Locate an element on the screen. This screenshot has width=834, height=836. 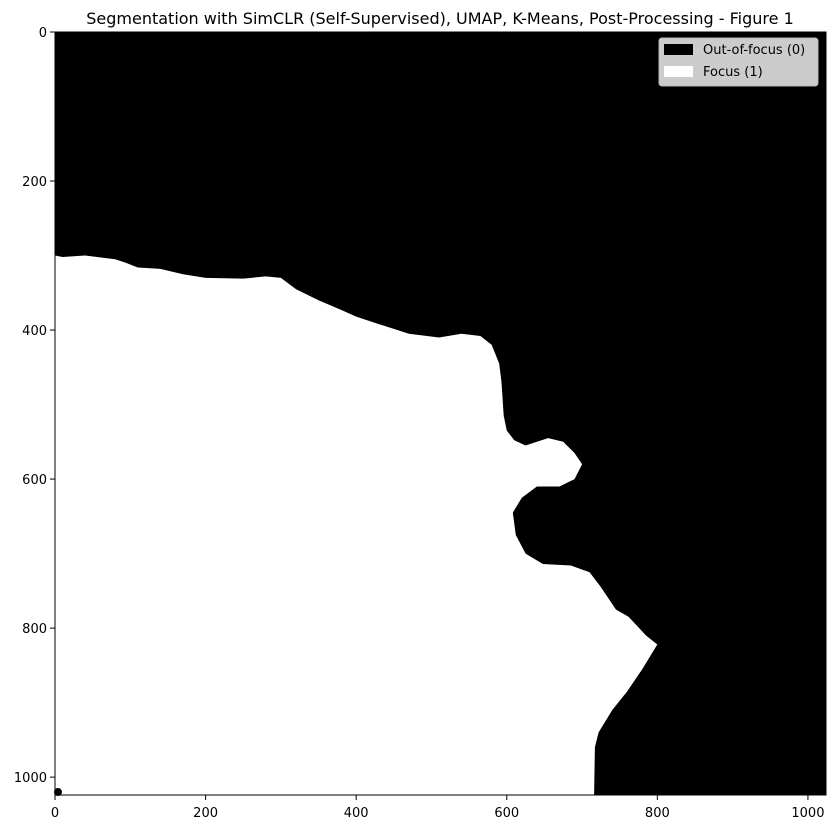
legend-label-focus: Focus (1) is located at coordinates (733, 72).